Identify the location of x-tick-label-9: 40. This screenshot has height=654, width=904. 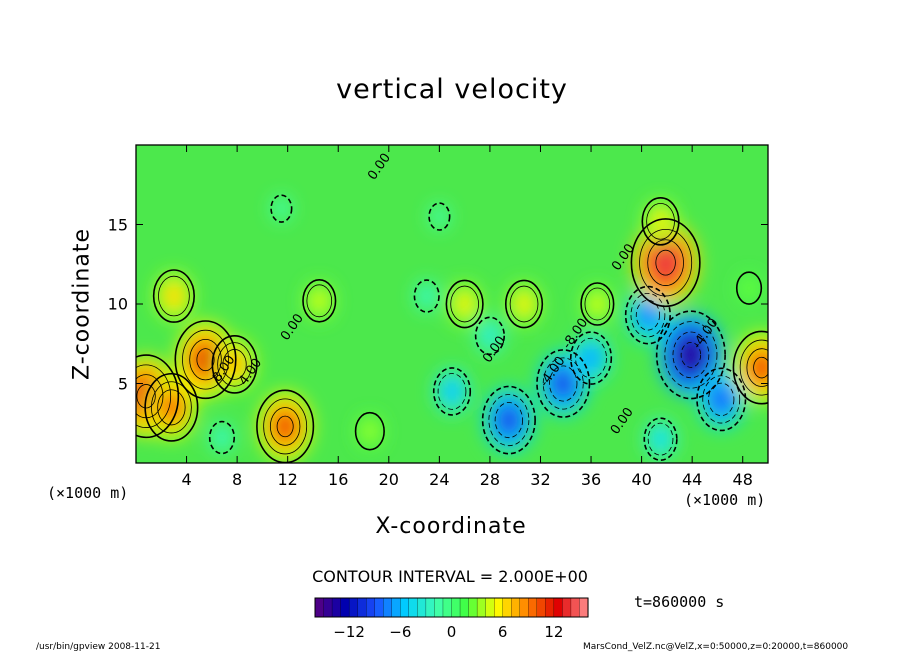
(641, 479).